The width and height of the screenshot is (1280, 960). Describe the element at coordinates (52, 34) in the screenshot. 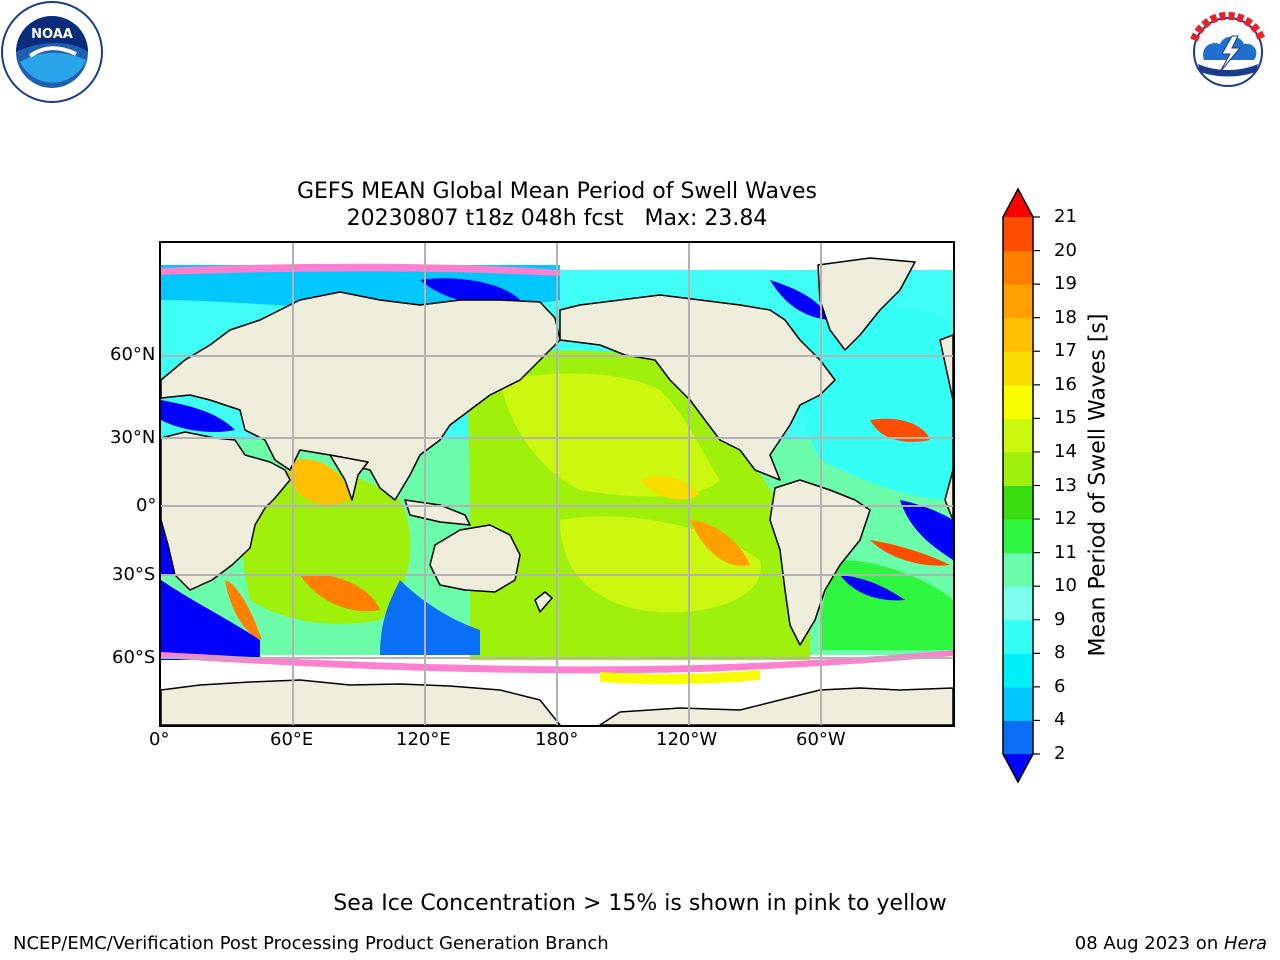

I see `noaa-logo-text: NOAA` at that location.